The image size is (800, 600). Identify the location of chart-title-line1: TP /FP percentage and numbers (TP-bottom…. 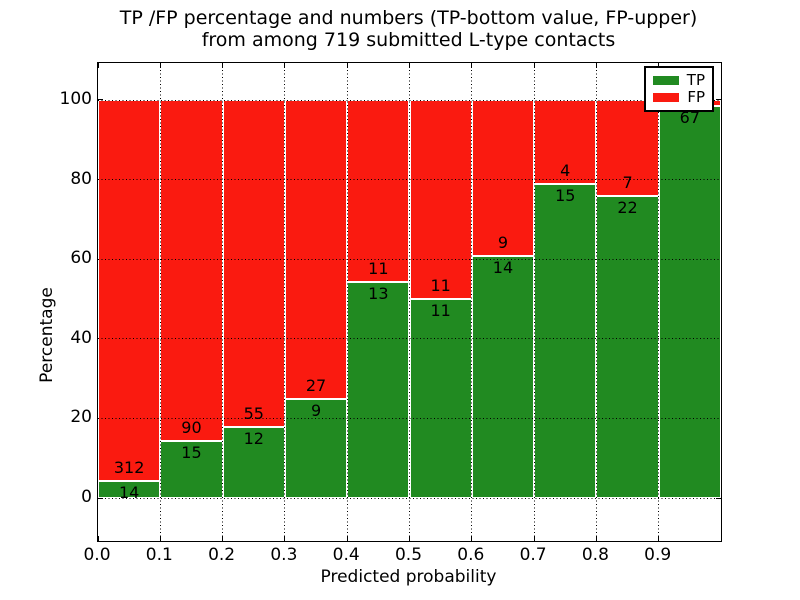
(408, 18).